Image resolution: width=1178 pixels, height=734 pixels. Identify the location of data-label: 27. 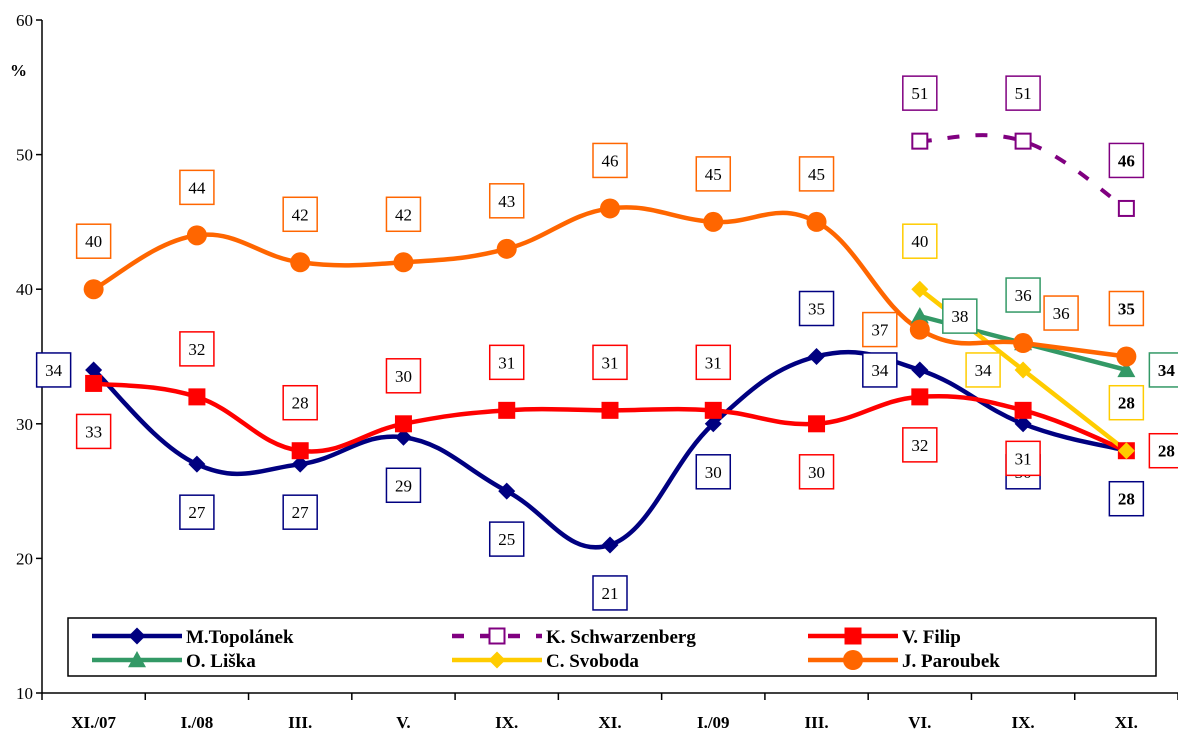
(197, 512).